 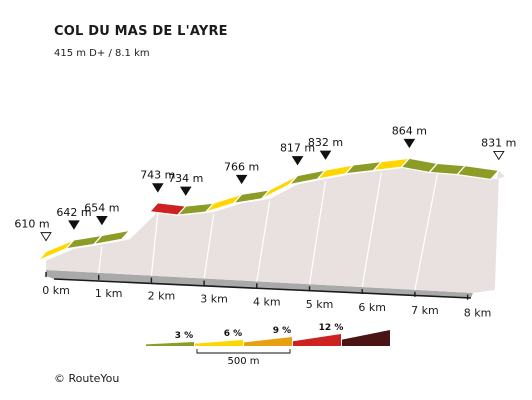 What do you see at coordinates (325, 142) in the screenshot?
I see `elevation-label: 832 m` at bounding box center [325, 142].